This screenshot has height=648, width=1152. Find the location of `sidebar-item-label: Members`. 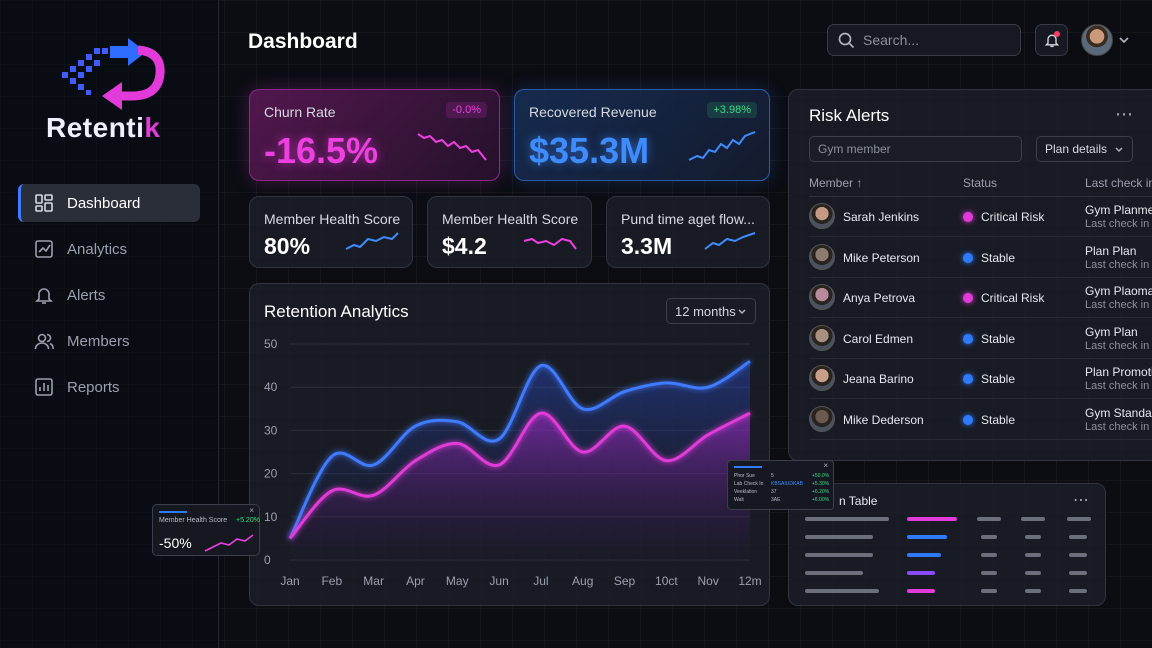

sidebar-item-label: Members is located at coordinates (98, 341).